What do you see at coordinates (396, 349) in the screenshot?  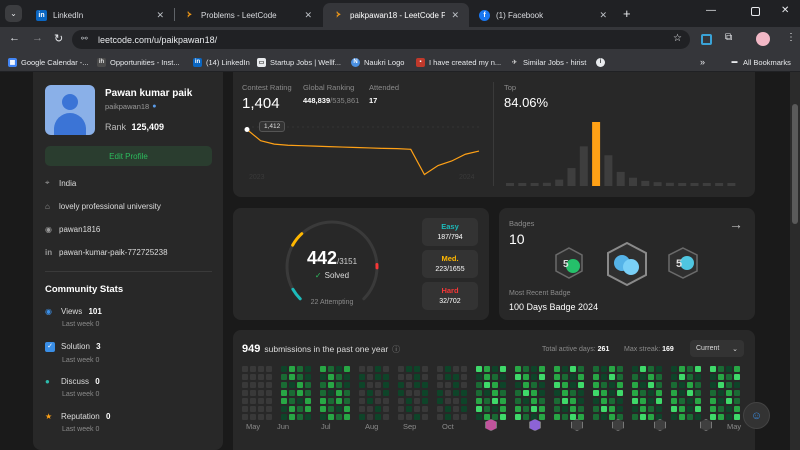 I see `info-icon: ⓘ` at bounding box center [396, 349].